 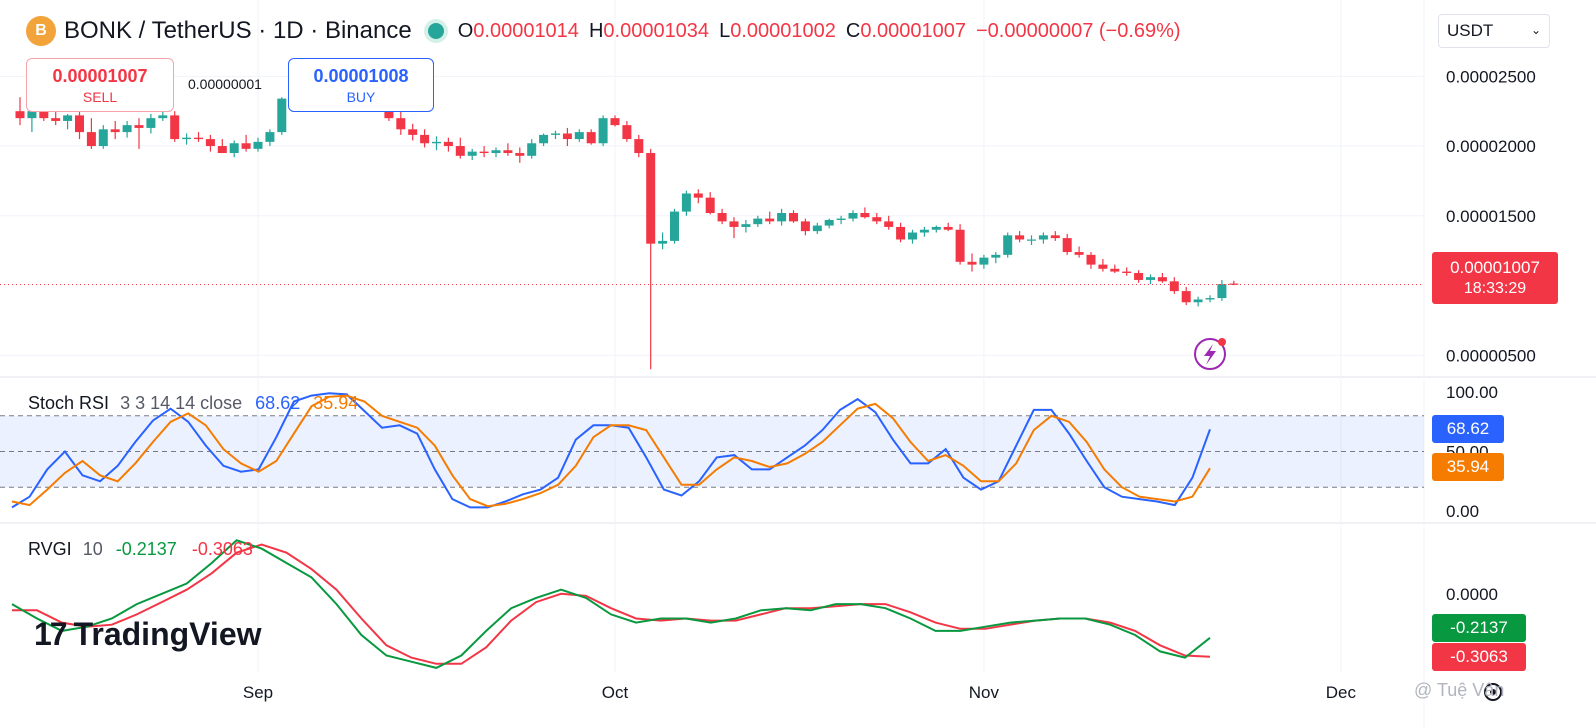 What do you see at coordinates (1210, 354) in the screenshot?
I see `alert-bolt-icon` at bounding box center [1210, 354].